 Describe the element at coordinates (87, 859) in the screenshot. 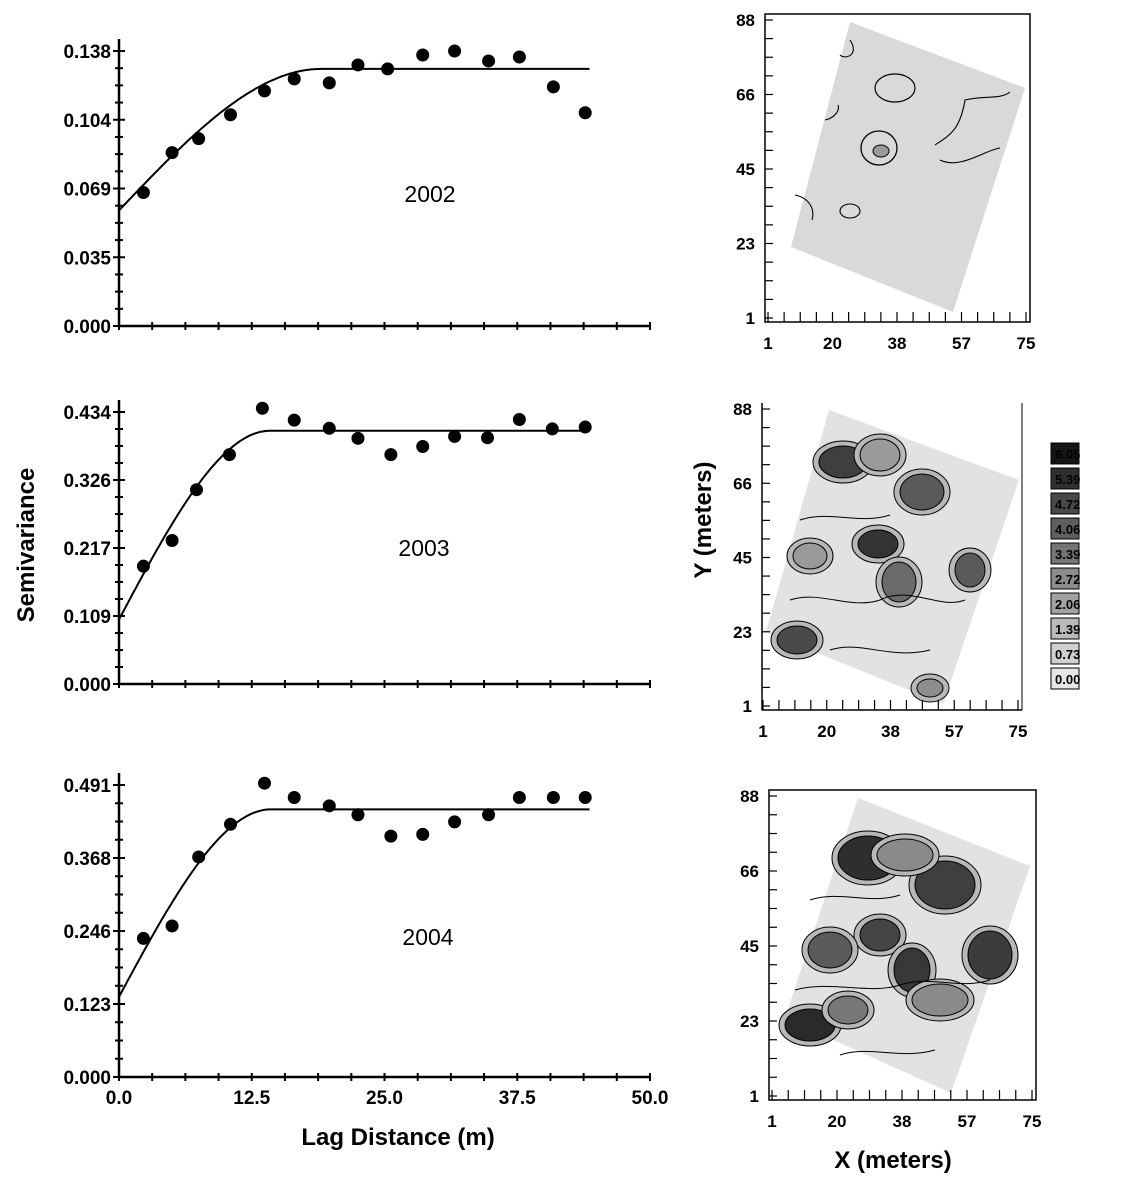

I see `y-tick-label: 0.368` at that location.